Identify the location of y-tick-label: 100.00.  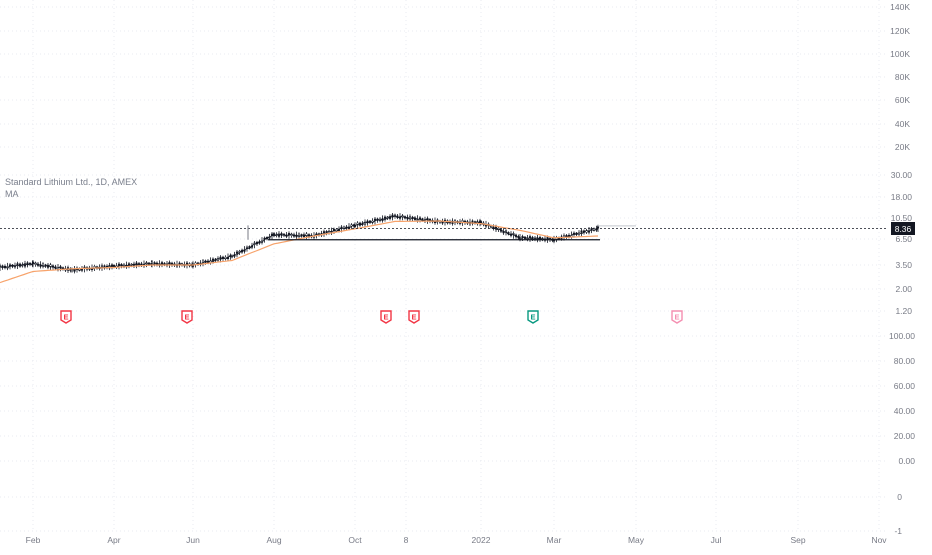
(902, 336).